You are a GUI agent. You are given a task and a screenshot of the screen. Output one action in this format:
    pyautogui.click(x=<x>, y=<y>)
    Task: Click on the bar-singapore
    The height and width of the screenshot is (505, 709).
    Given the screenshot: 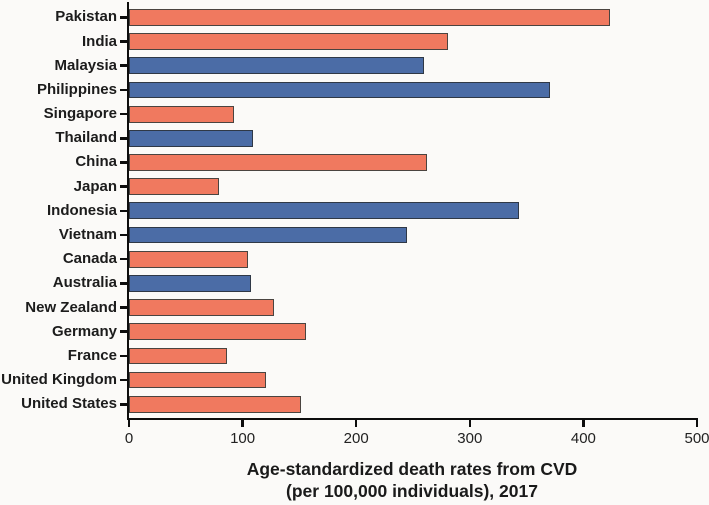 What is the action you would take?
    pyautogui.click(x=181, y=114)
    